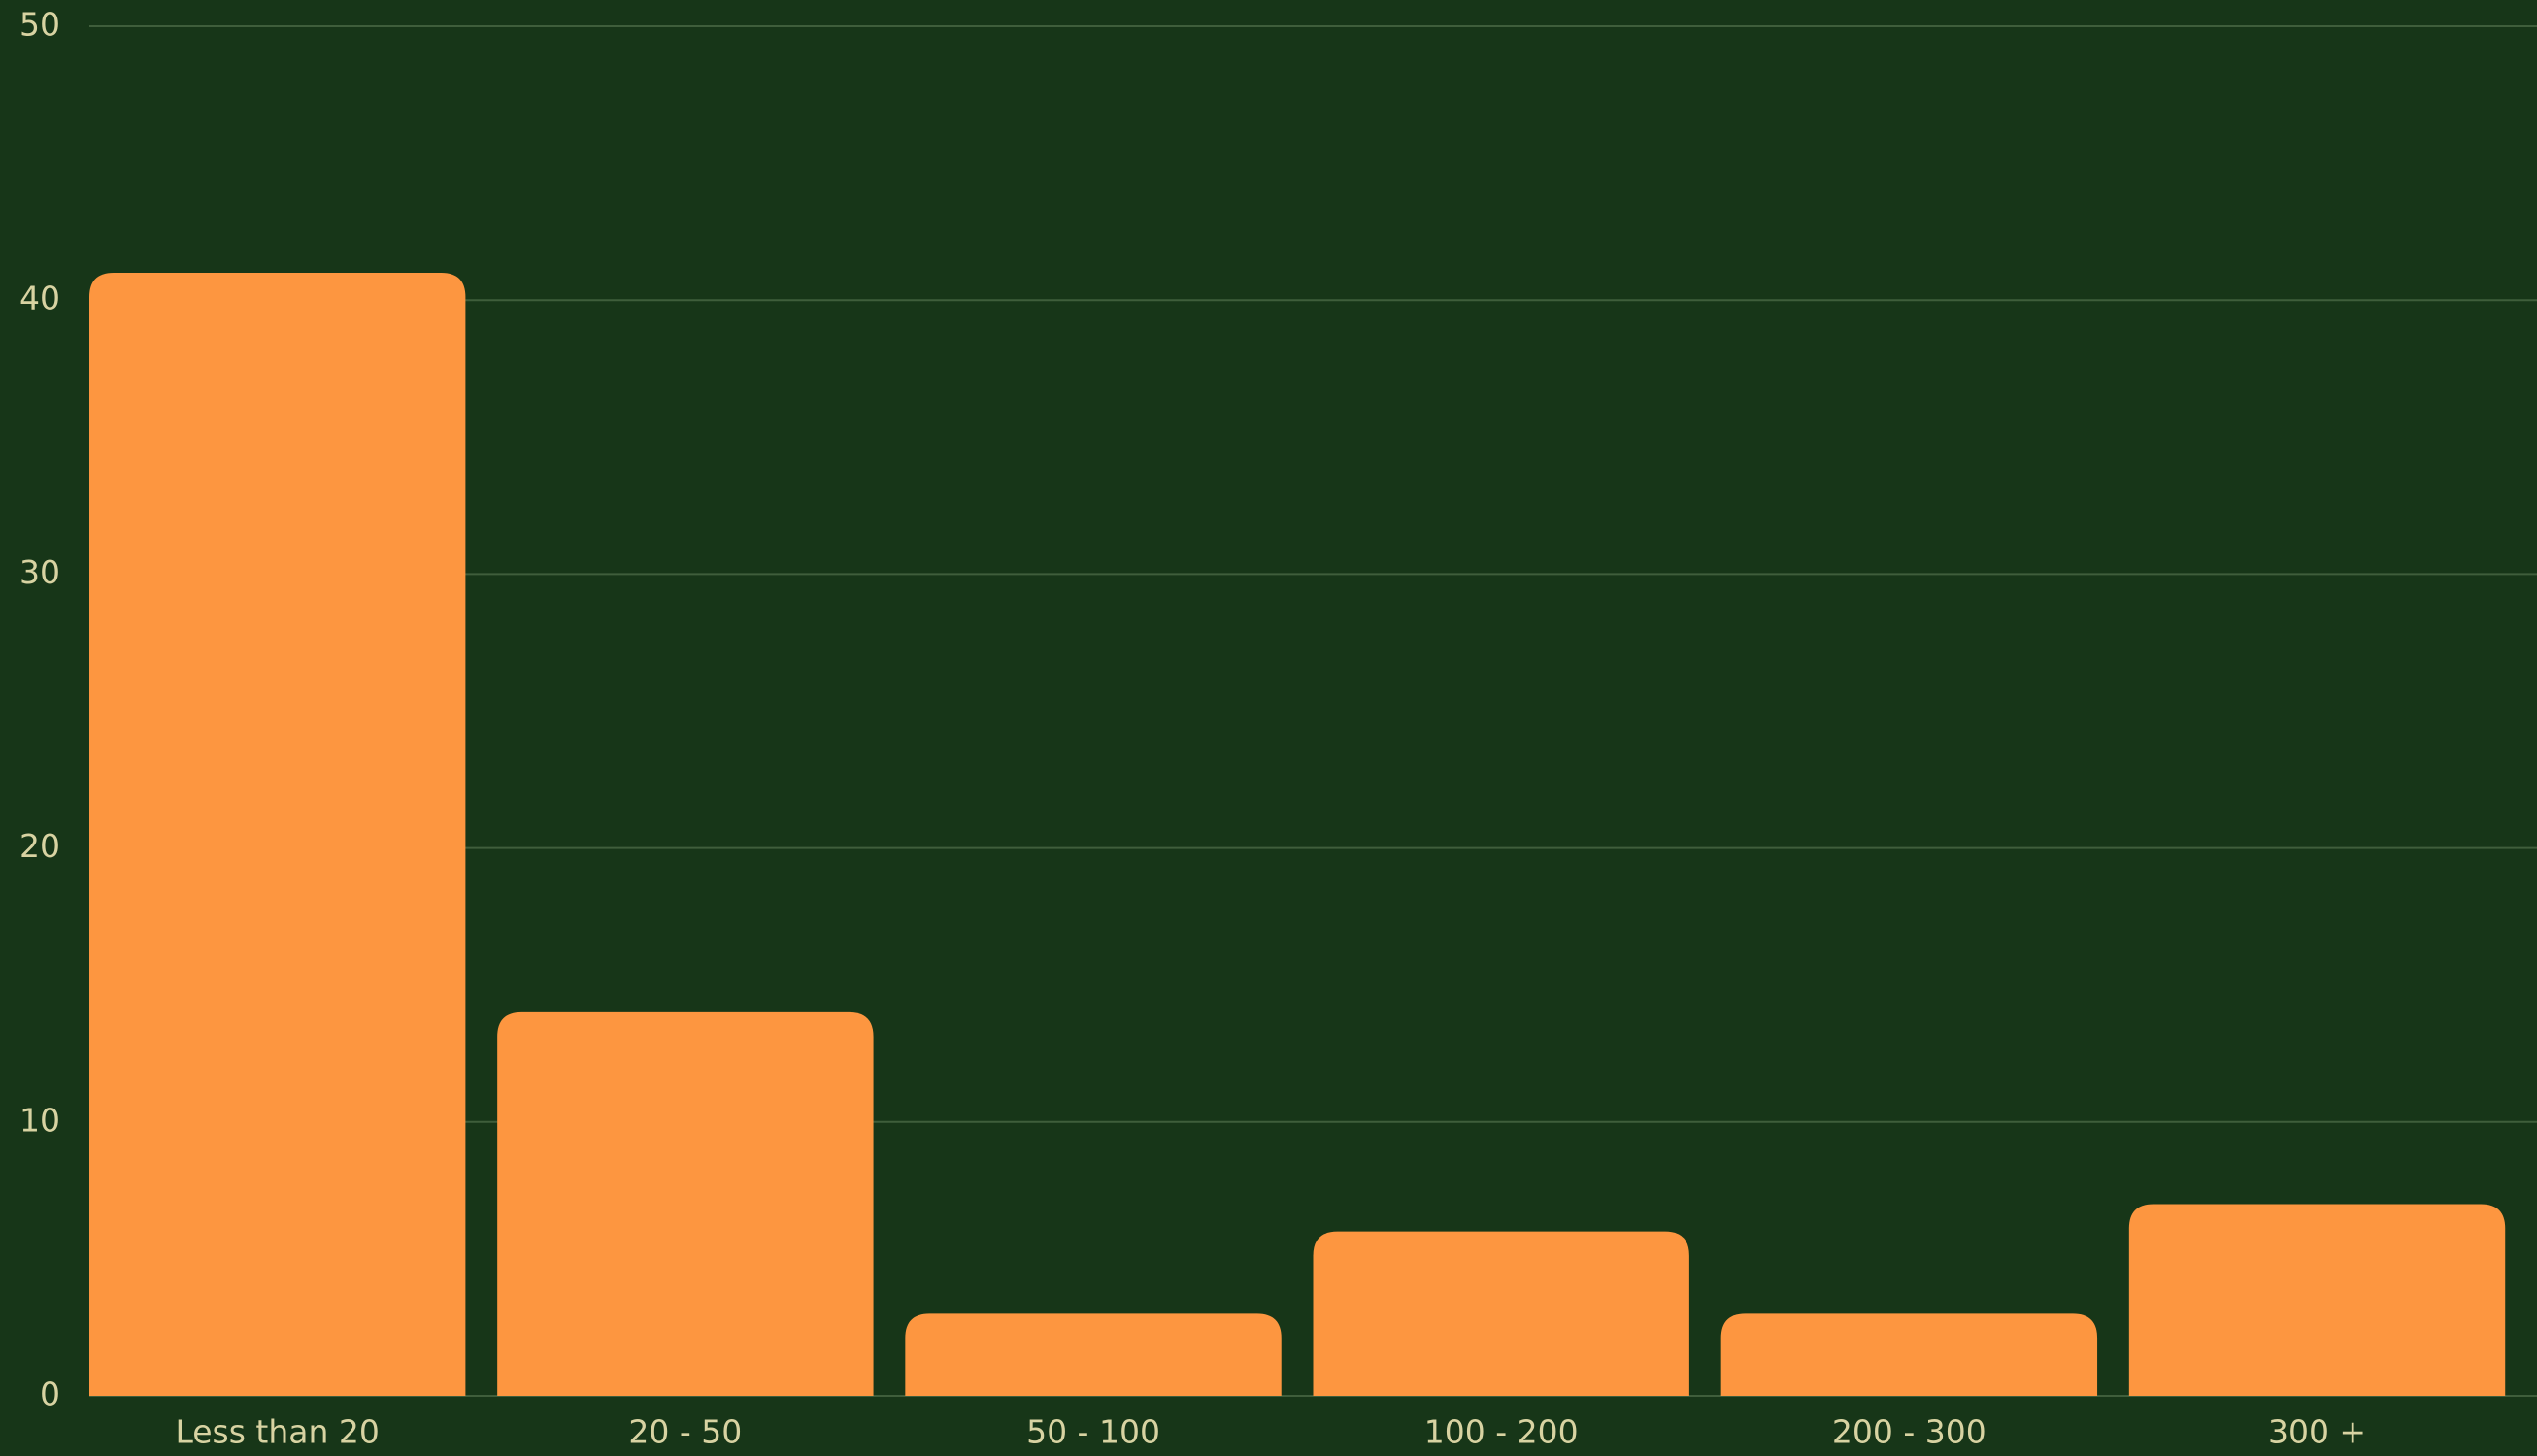  I want to click on y-tick-label: 20, so click(39, 846).